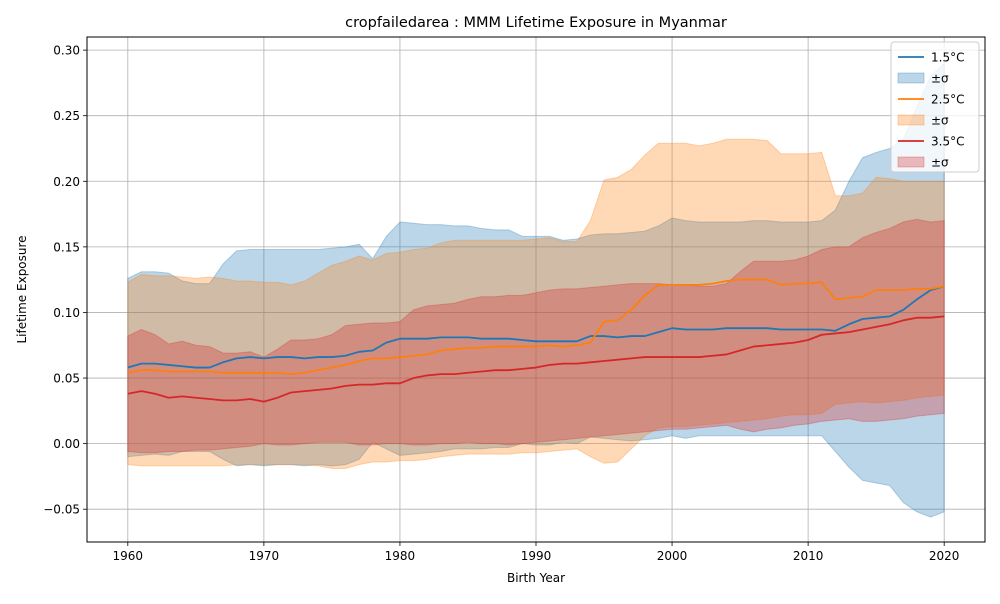  I want to click on legend: 1.5°C ±σ 2.5°C ±σ 3.5°C ±σ, so click(935, 107).